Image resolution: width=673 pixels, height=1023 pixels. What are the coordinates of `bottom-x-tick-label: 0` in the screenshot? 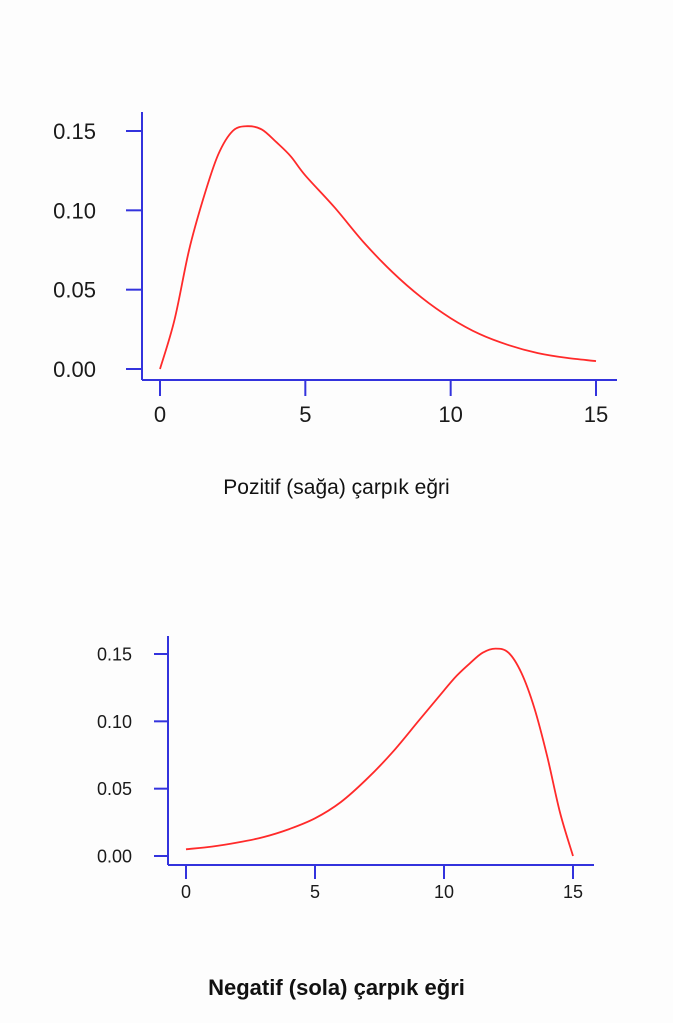 It's located at (186, 892).